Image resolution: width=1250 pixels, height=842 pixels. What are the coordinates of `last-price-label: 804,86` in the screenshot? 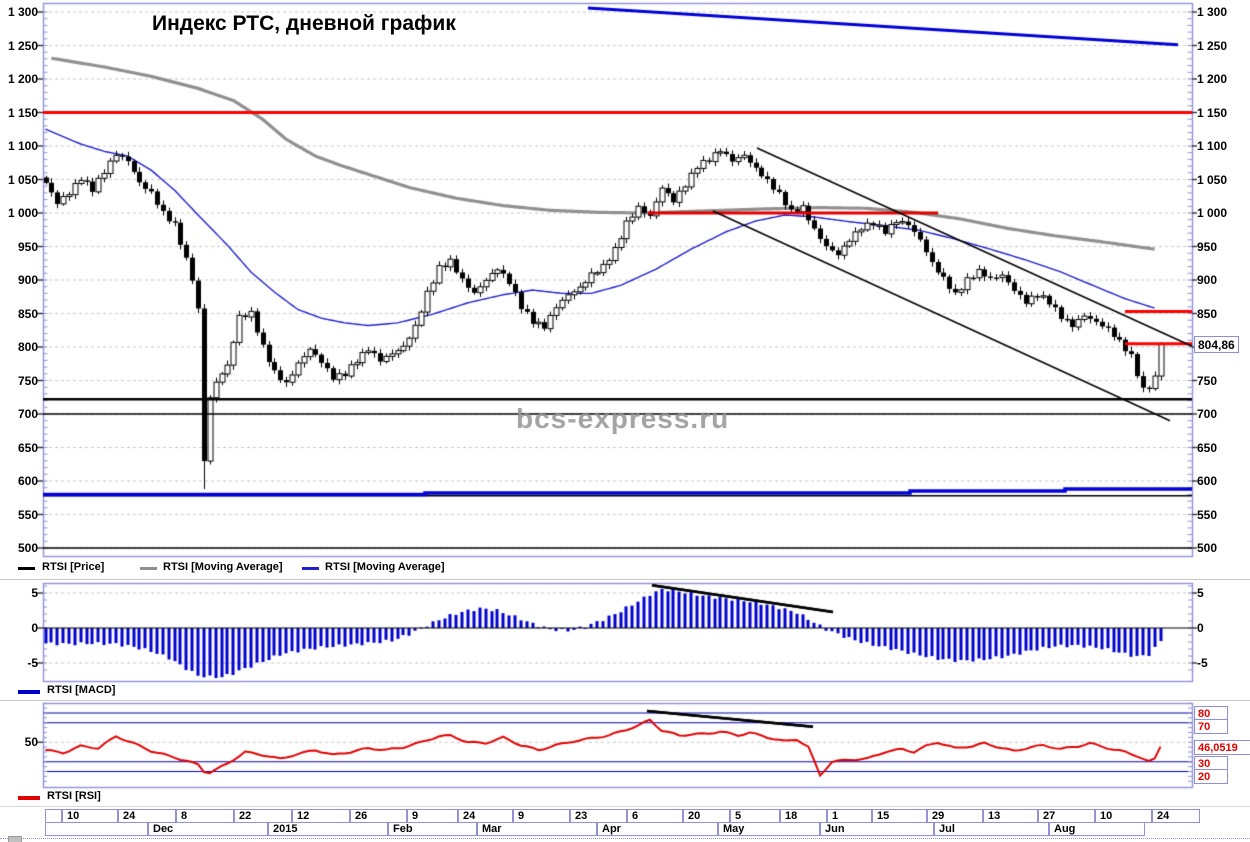 It's located at (1216, 344).